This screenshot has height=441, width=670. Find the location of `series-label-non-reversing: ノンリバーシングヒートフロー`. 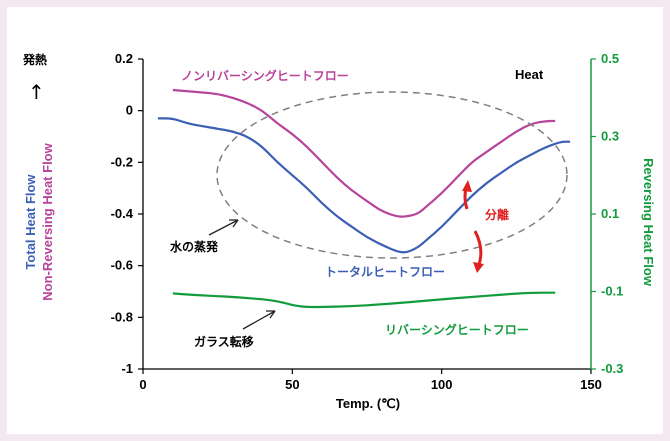

series-label-non-reversing: ノンリバーシングヒートフロー is located at coordinates (265, 75).